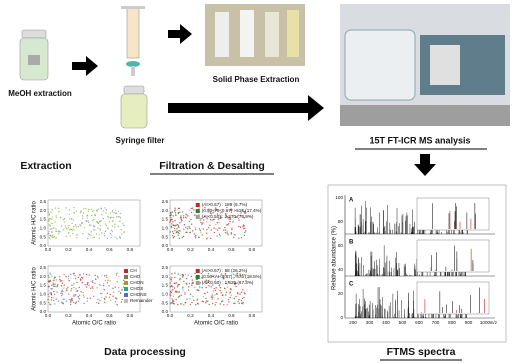 This screenshot has width=514, height=364. I want to click on x-tick-label: 400, so click(386, 322).